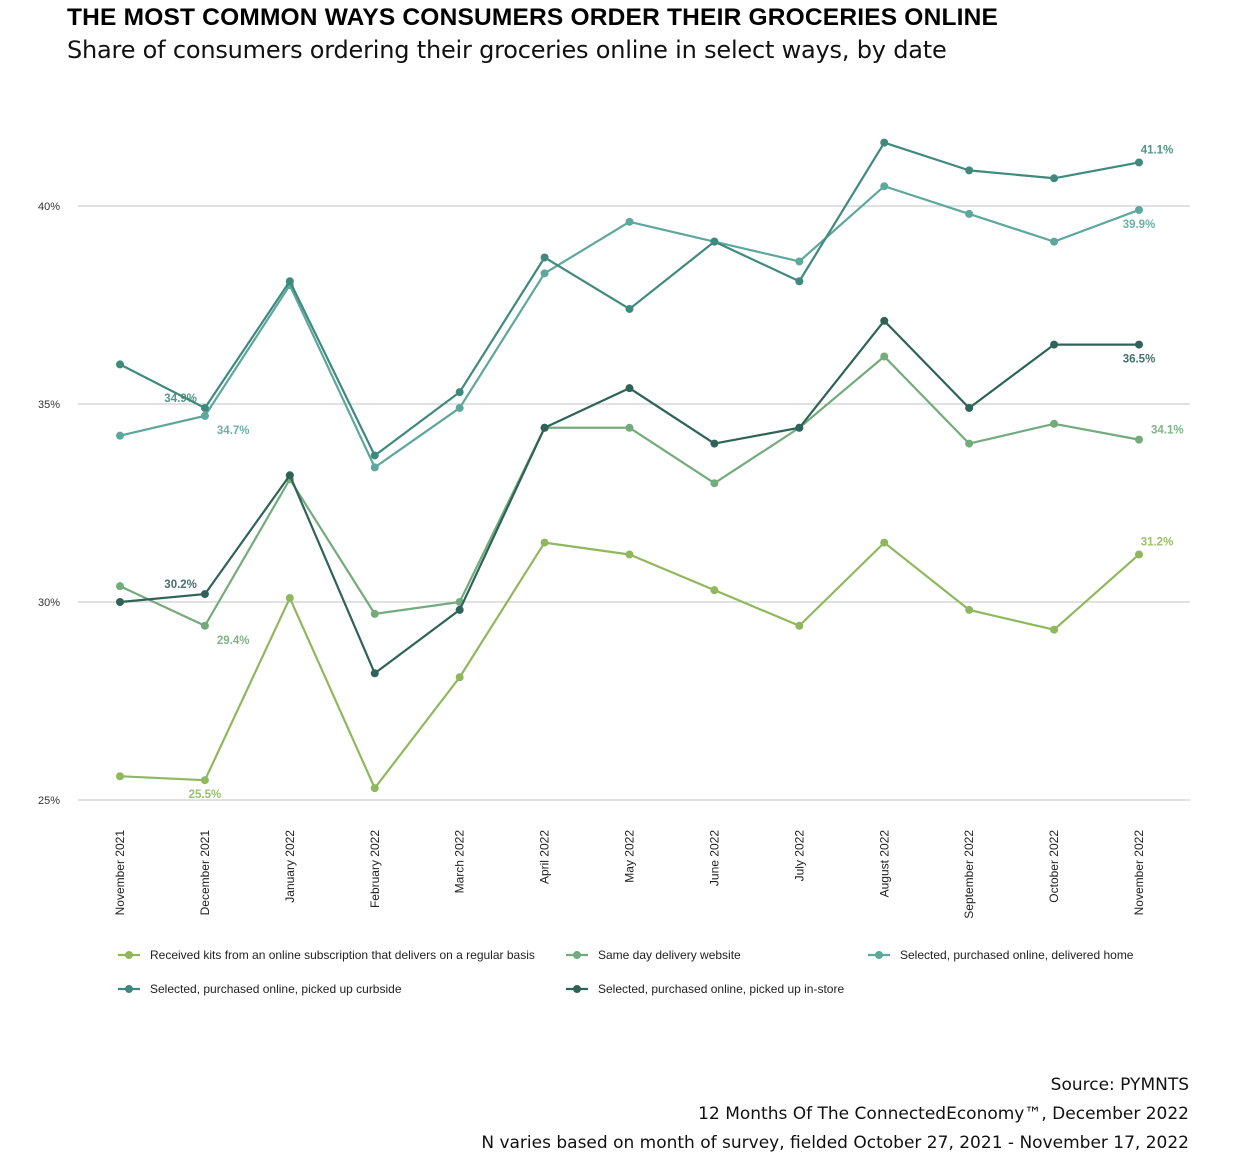  What do you see at coordinates (290, 866) in the screenshot?
I see `x-tick-label: January 2022` at bounding box center [290, 866].